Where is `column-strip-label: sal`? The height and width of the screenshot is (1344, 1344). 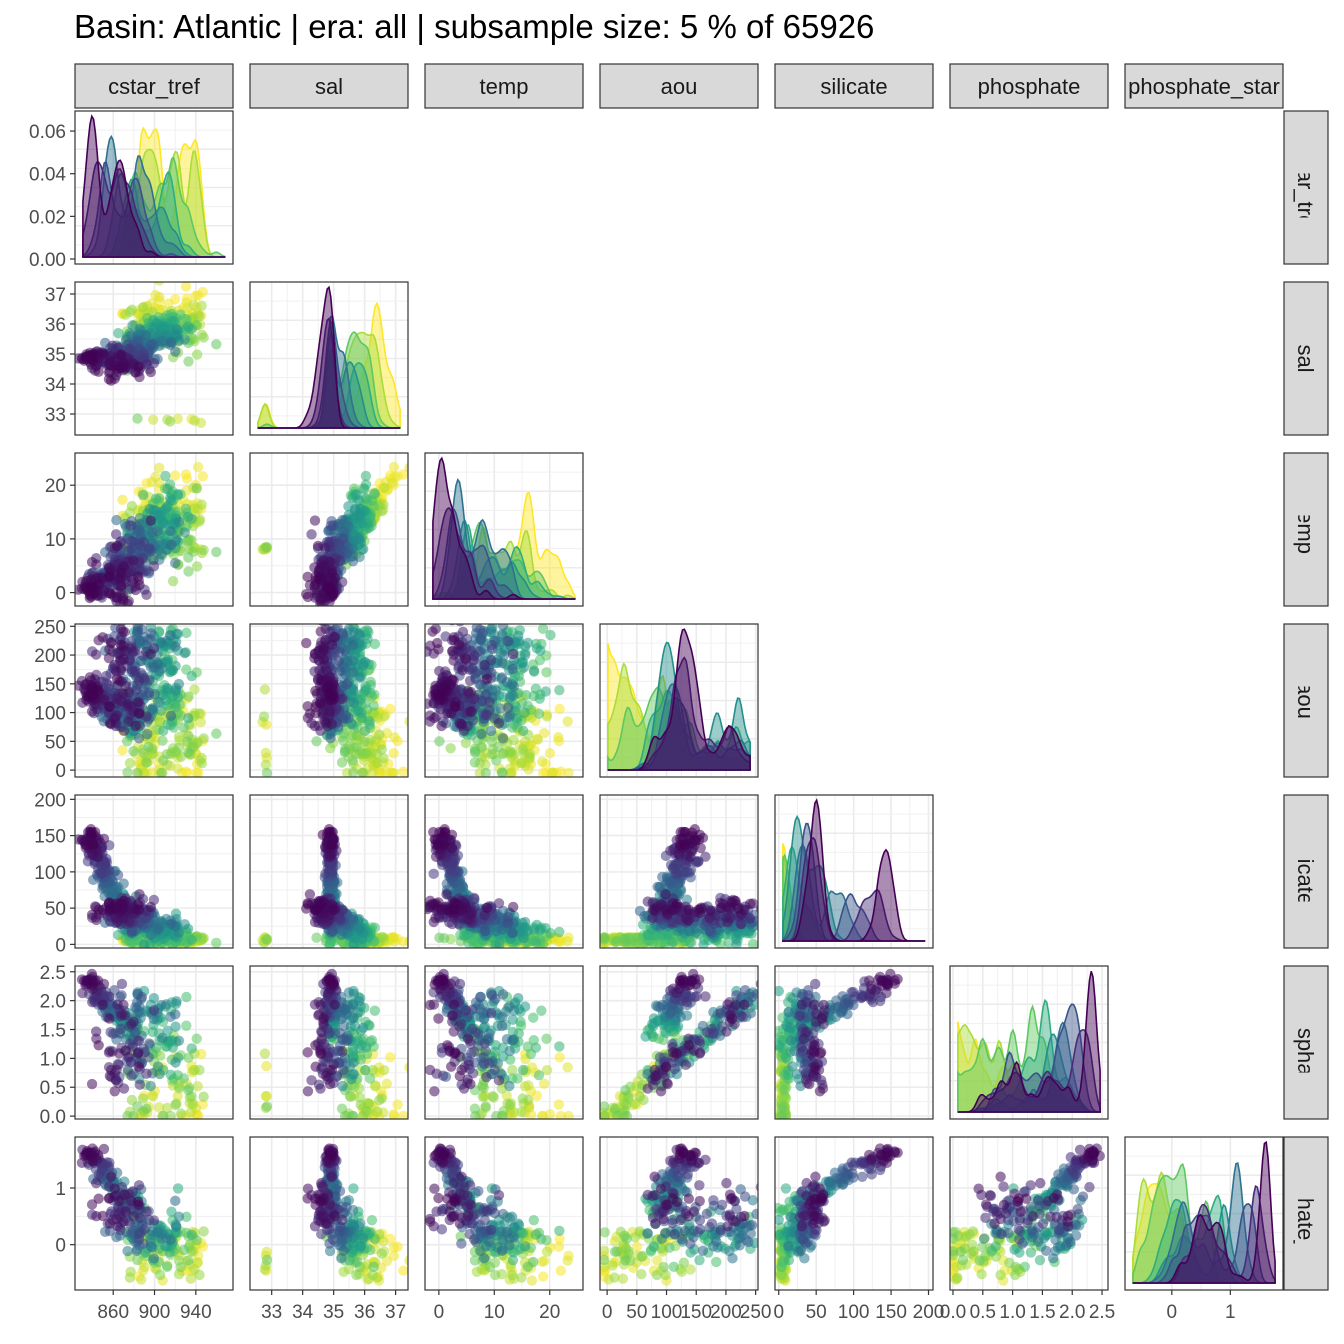 column-strip-label: sal is located at coordinates (329, 86).